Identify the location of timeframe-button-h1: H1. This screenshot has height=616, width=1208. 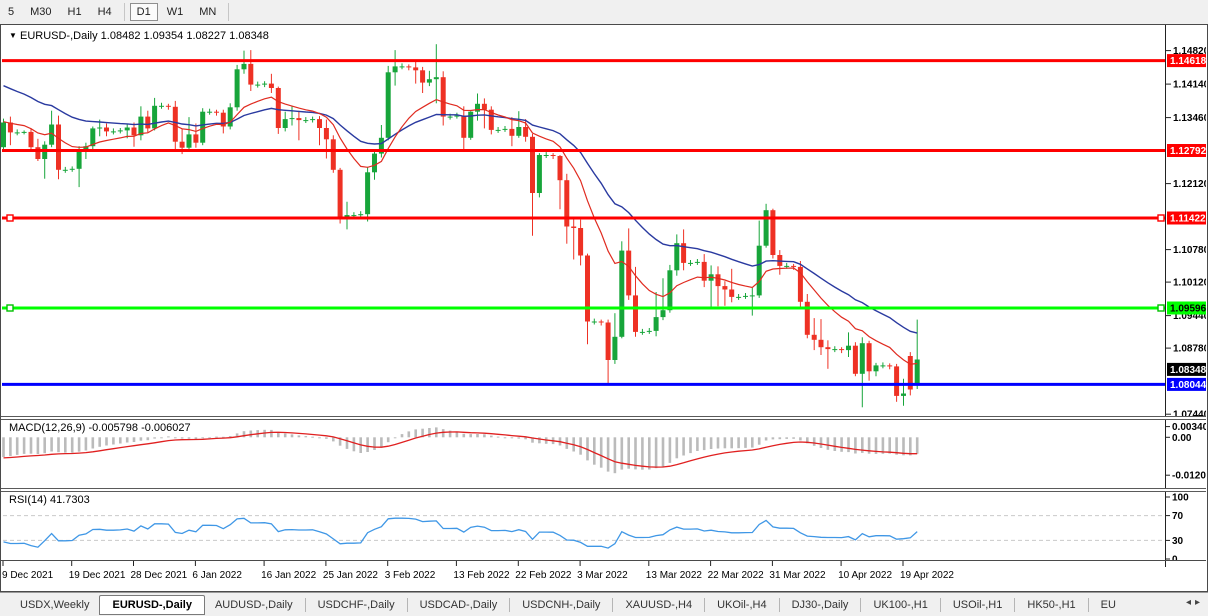
(74, 12).